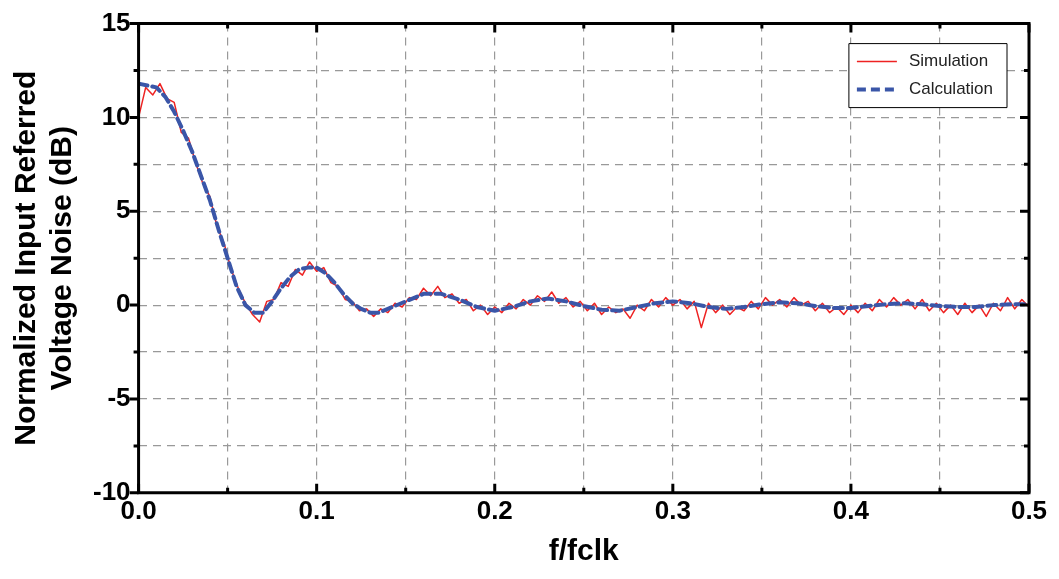  Describe the element at coordinates (123, 209) in the screenshot. I see `y-tick-label: 5` at that location.